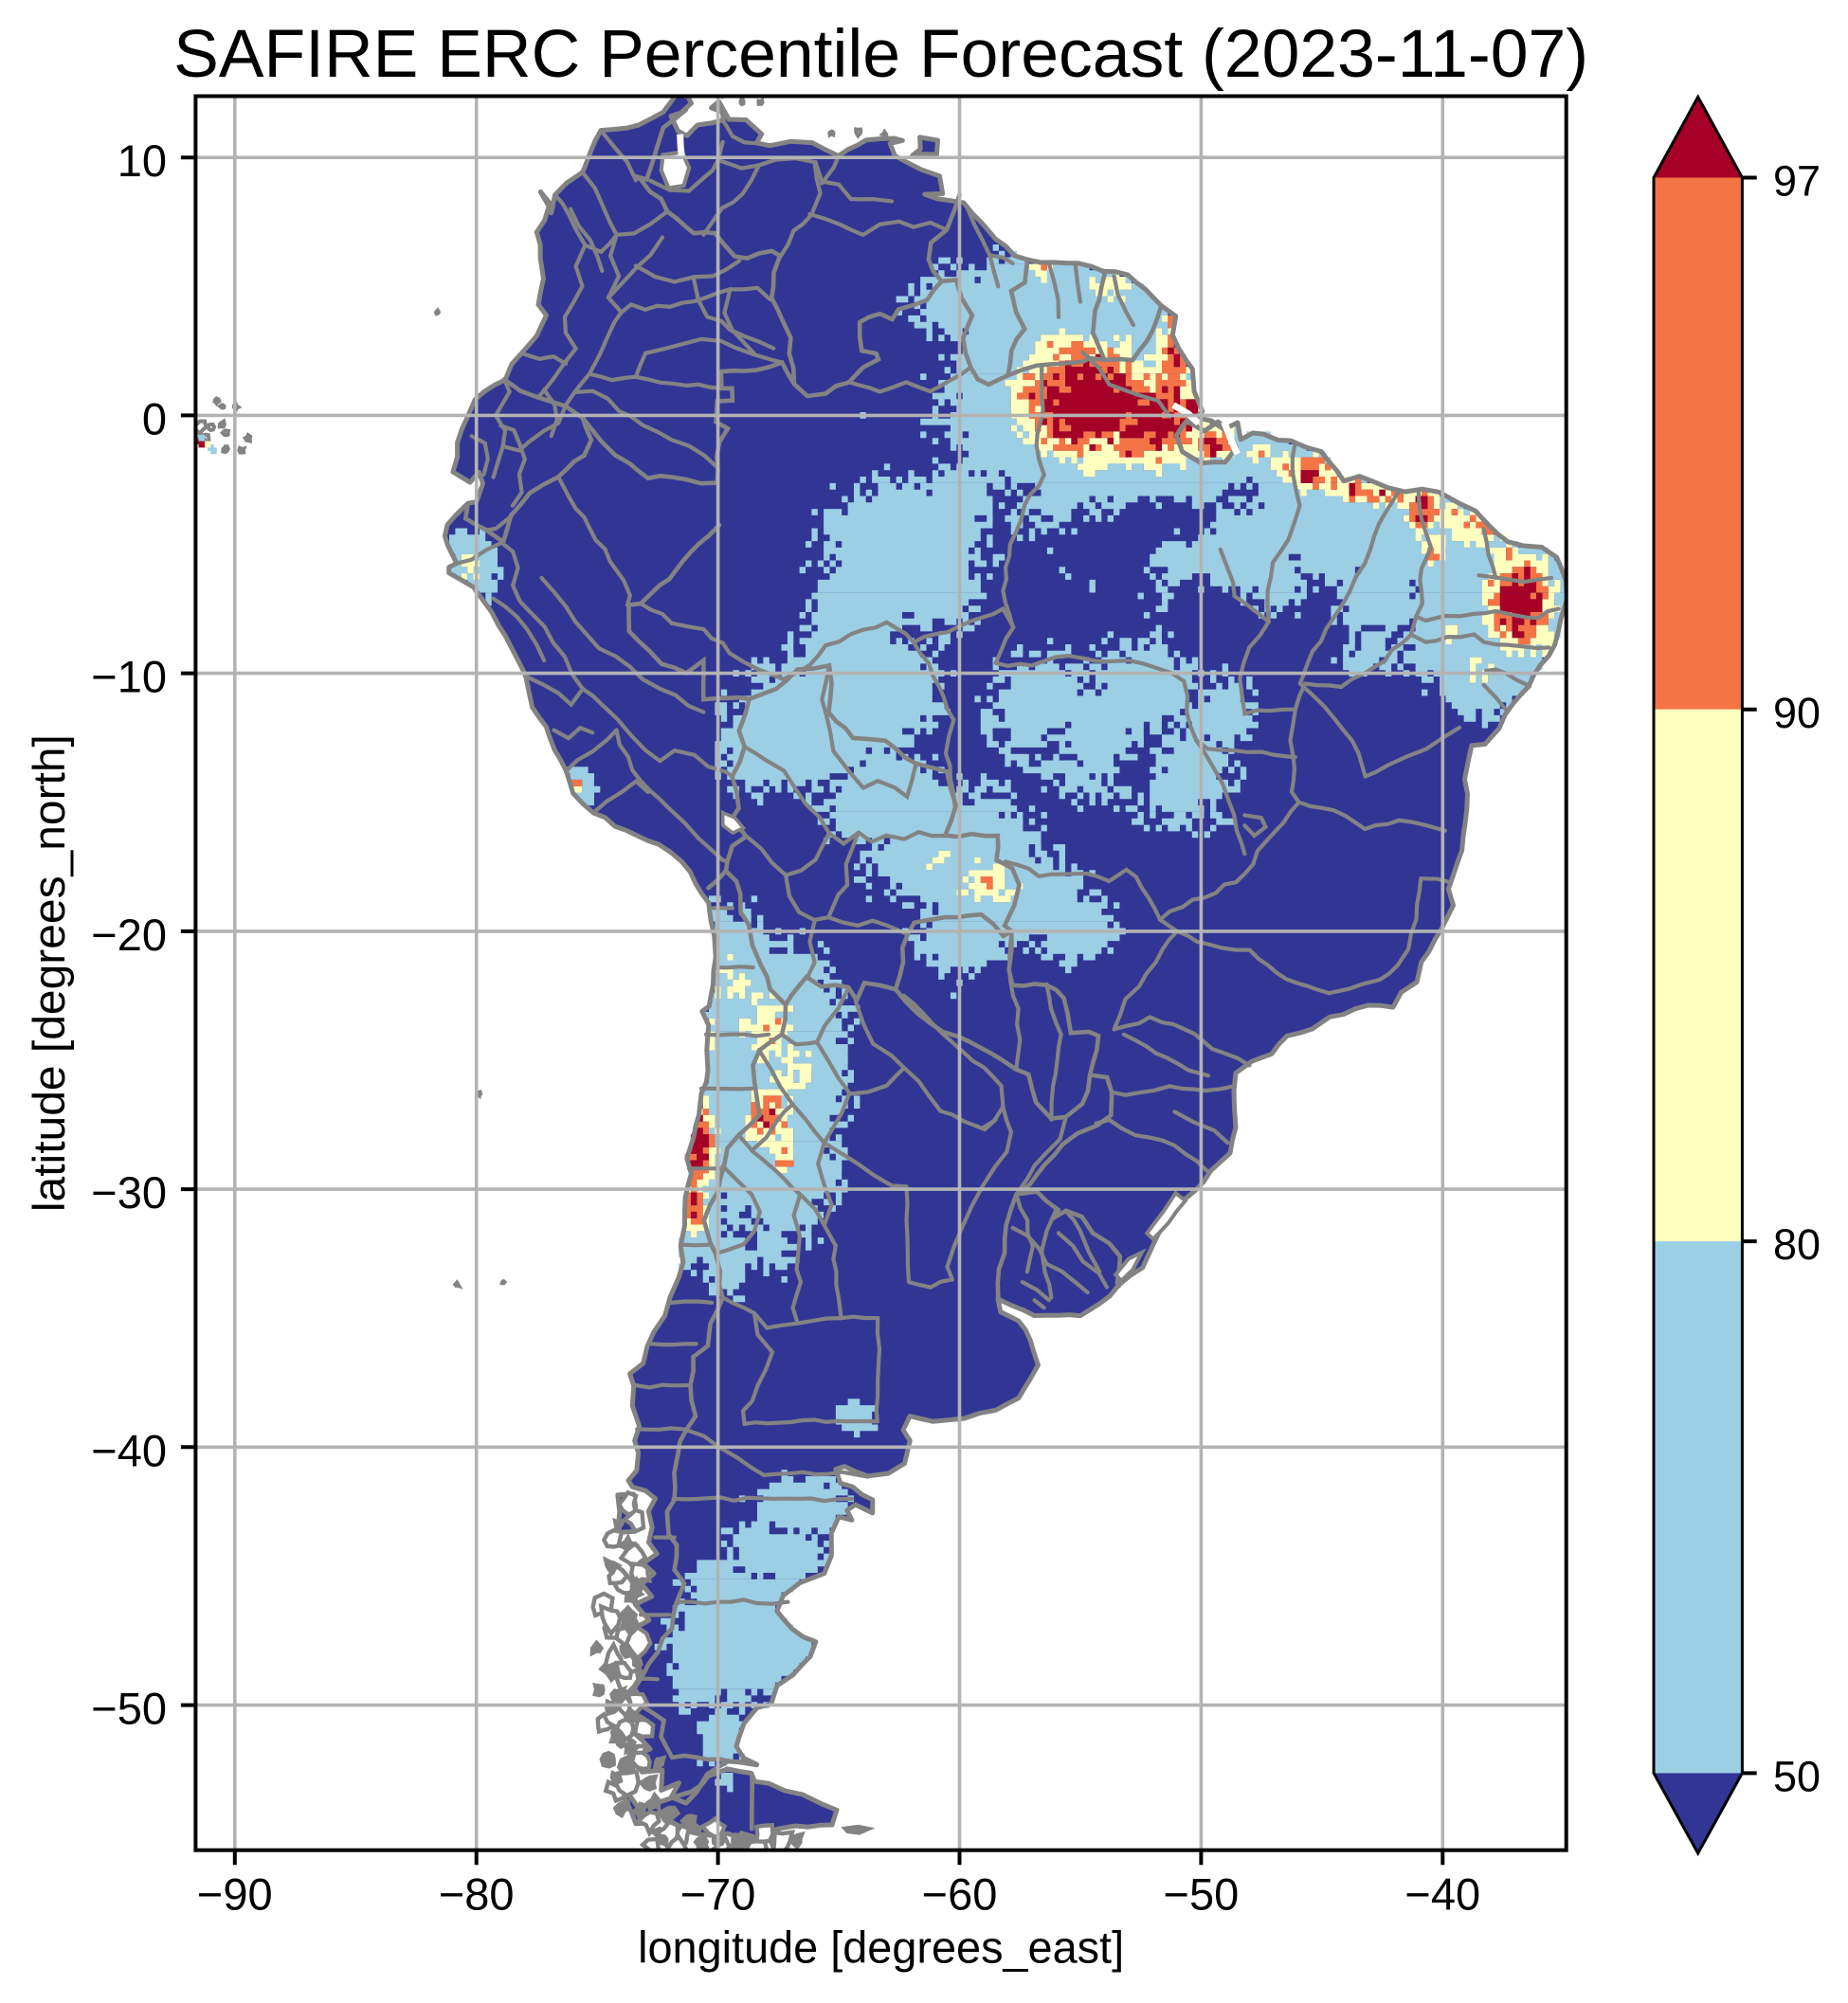 This screenshot has width=1848, height=2003. What do you see at coordinates (718, 1894) in the screenshot?
I see `svg-text: −70` at bounding box center [718, 1894].